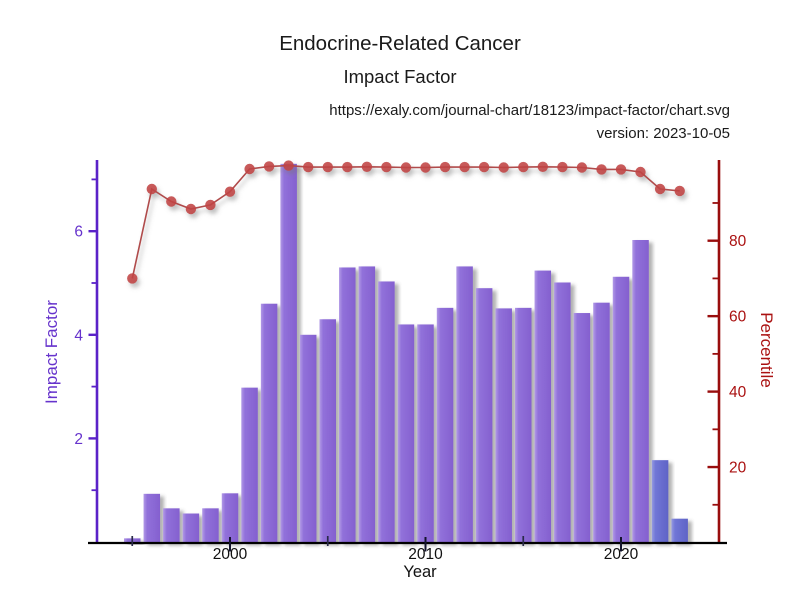  Describe the element at coordinates (766, 350) in the screenshot. I see `right-axis-label: Percentile` at that location.